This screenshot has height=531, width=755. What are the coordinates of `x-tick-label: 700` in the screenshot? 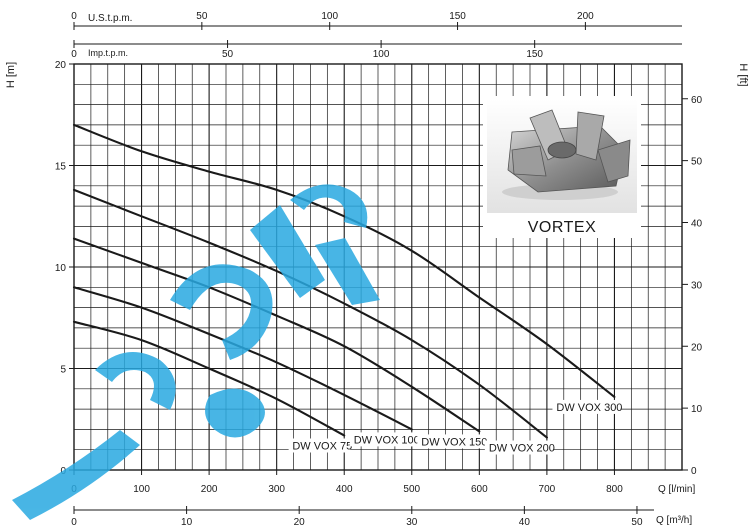 It's located at (547, 489).